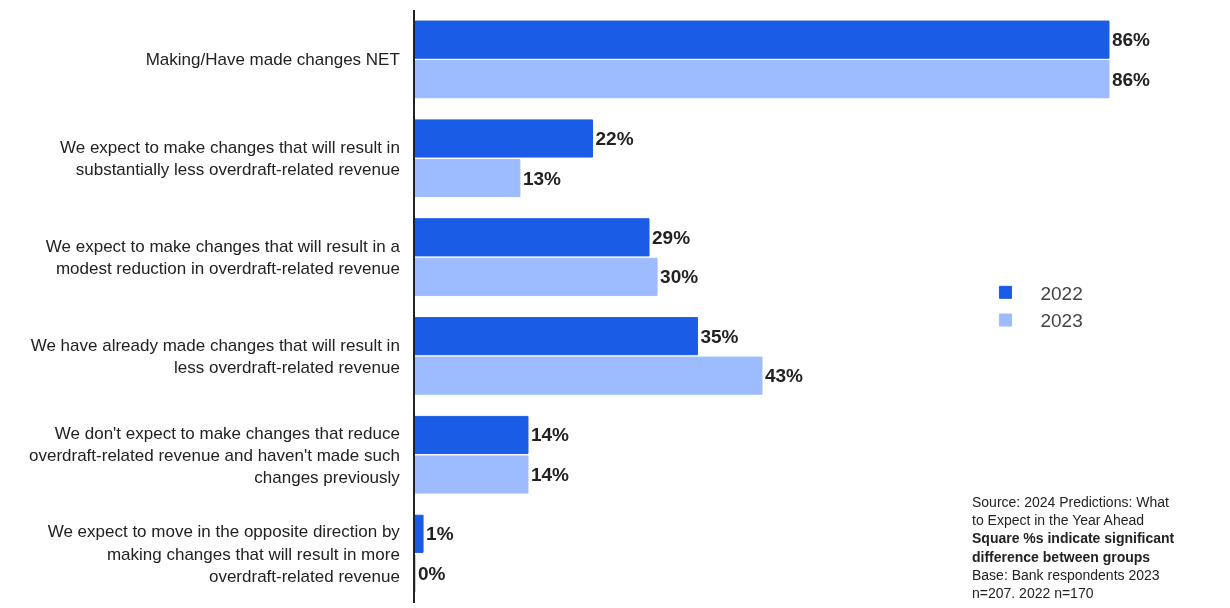 Image resolution: width=1230 pixels, height=608 pixels. Describe the element at coordinates (215, 356) in the screenshot. I see `y-tick-label: We have already made changes that will result in less overdraft-related revenue` at that location.